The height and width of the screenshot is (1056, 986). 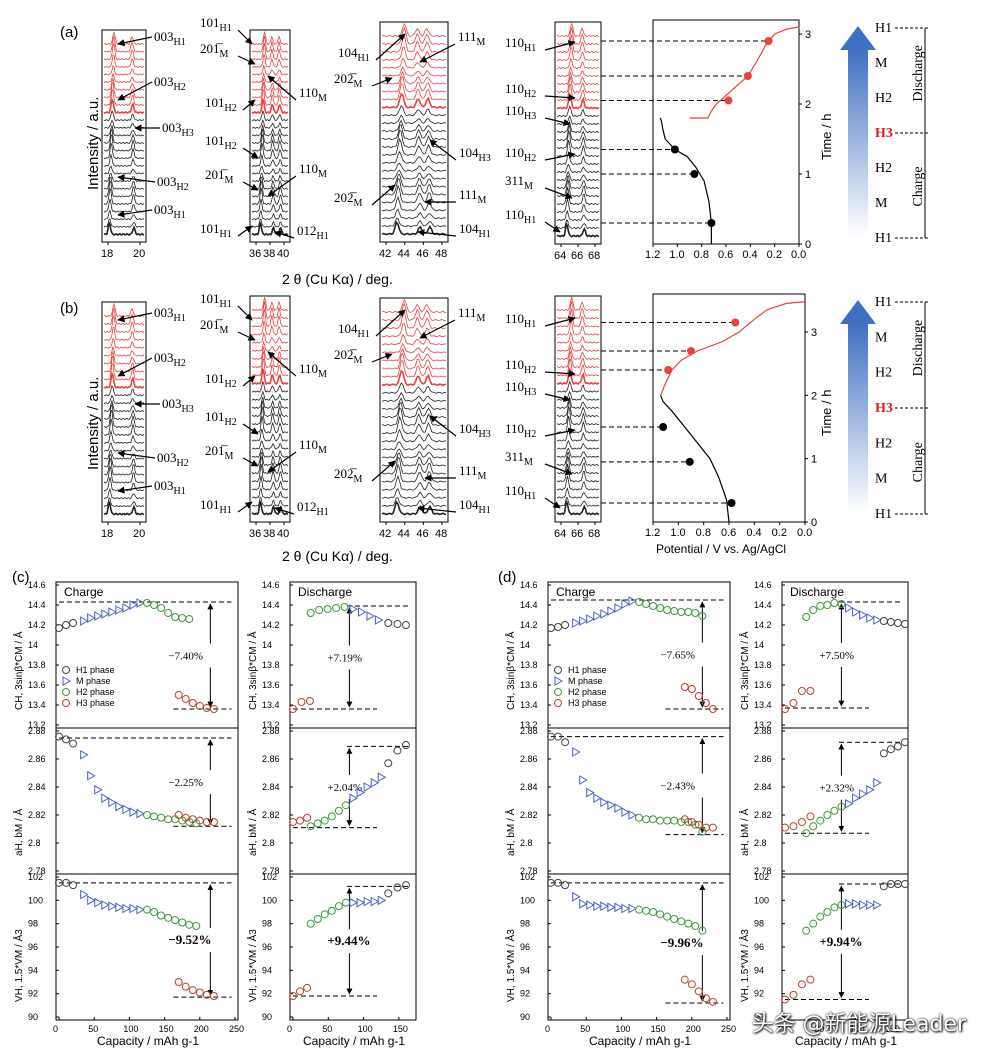 What do you see at coordinates (858, 38) in the screenshot?
I see `gradient-arrow-head` at bounding box center [858, 38].